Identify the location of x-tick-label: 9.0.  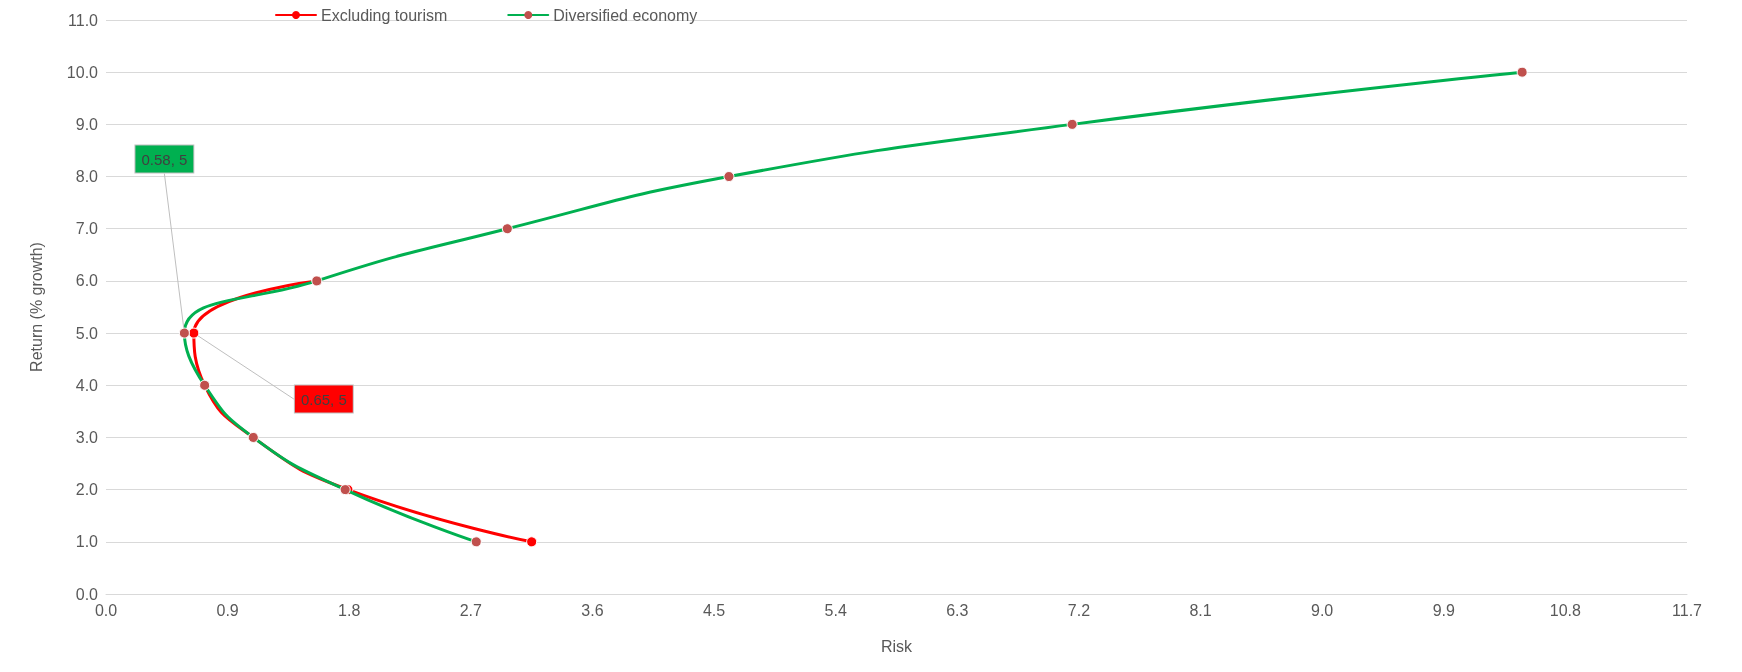
(1322, 610).